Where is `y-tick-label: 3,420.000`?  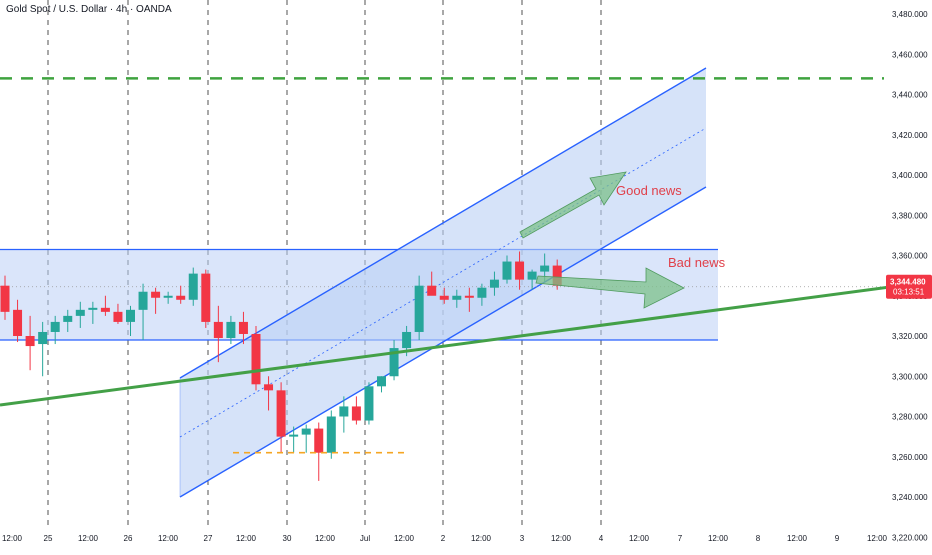
y-tick-label: 3,420.000 is located at coordinates (910, 135).